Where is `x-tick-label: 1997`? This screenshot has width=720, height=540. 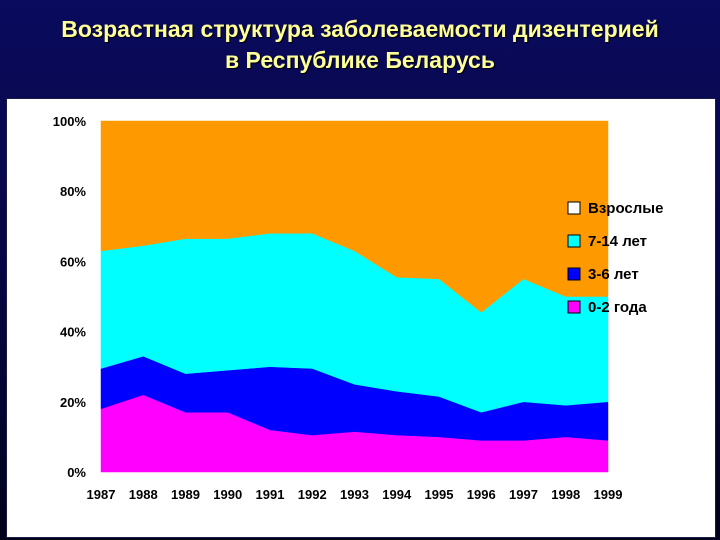 x-tick-label: 1997 is located at coordinates (523, 494).